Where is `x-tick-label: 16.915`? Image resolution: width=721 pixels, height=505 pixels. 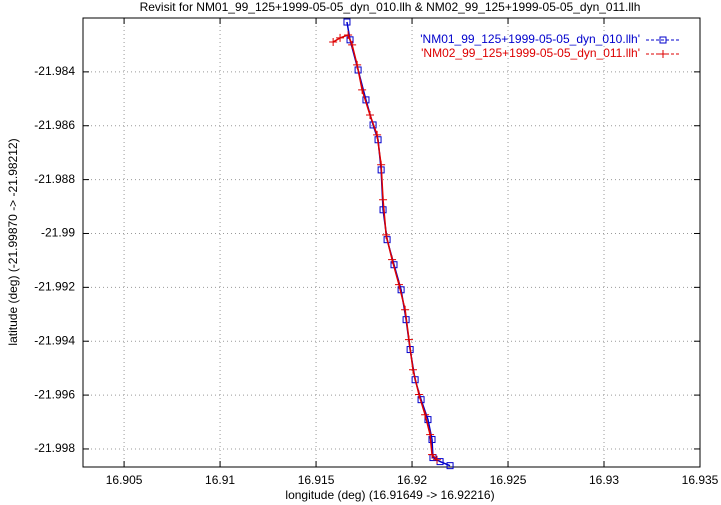
x-tick-label: 16.915 is located at coordinates (316, 480).